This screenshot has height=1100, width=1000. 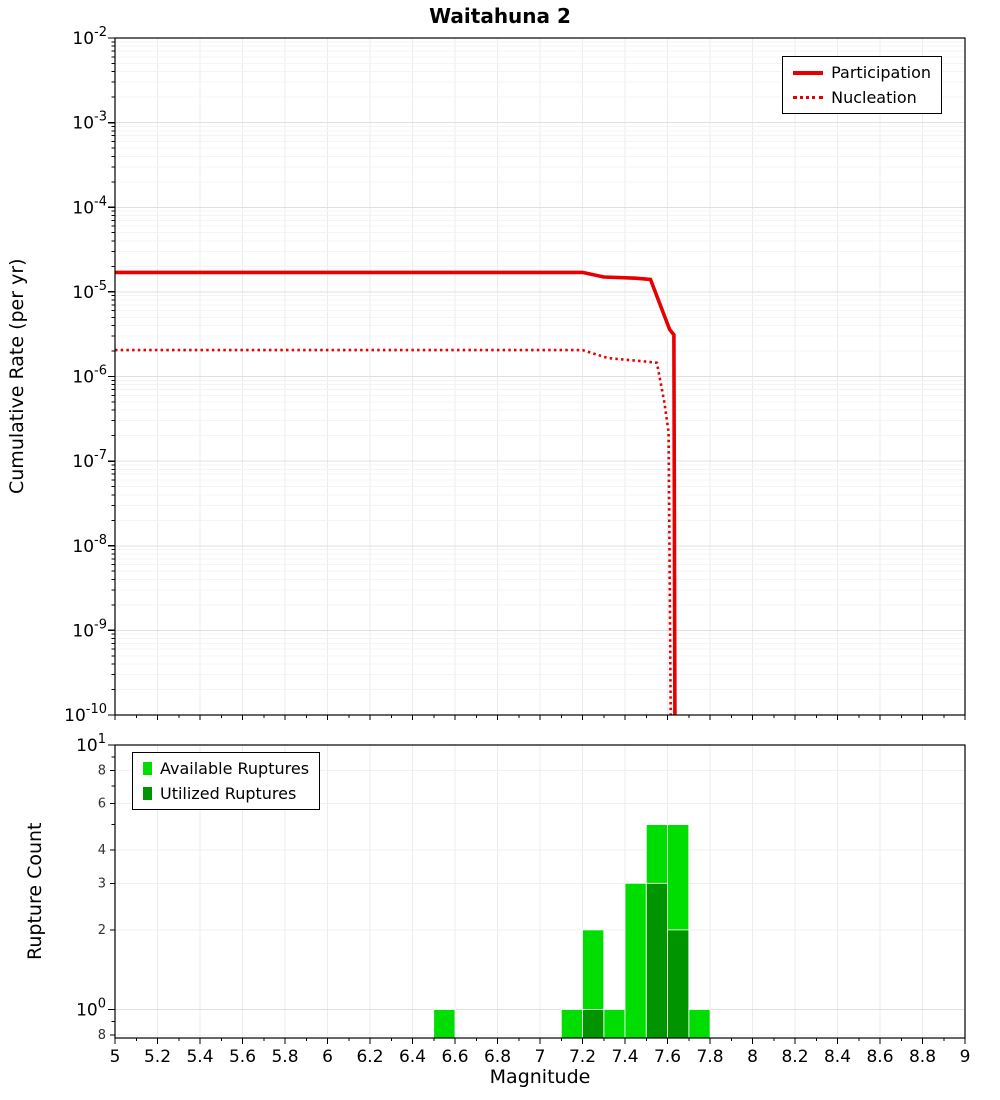 I want to click on available-ruptures-swatch, so click(x=147, y=768).